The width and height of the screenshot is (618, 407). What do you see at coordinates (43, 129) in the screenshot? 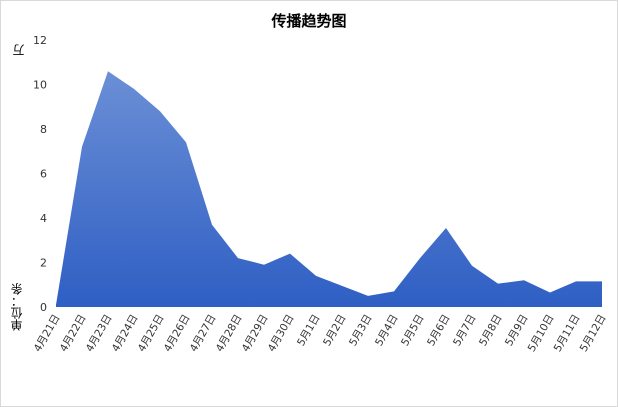
I see `y-tick-label: 8` at bounding box center [43, 129].